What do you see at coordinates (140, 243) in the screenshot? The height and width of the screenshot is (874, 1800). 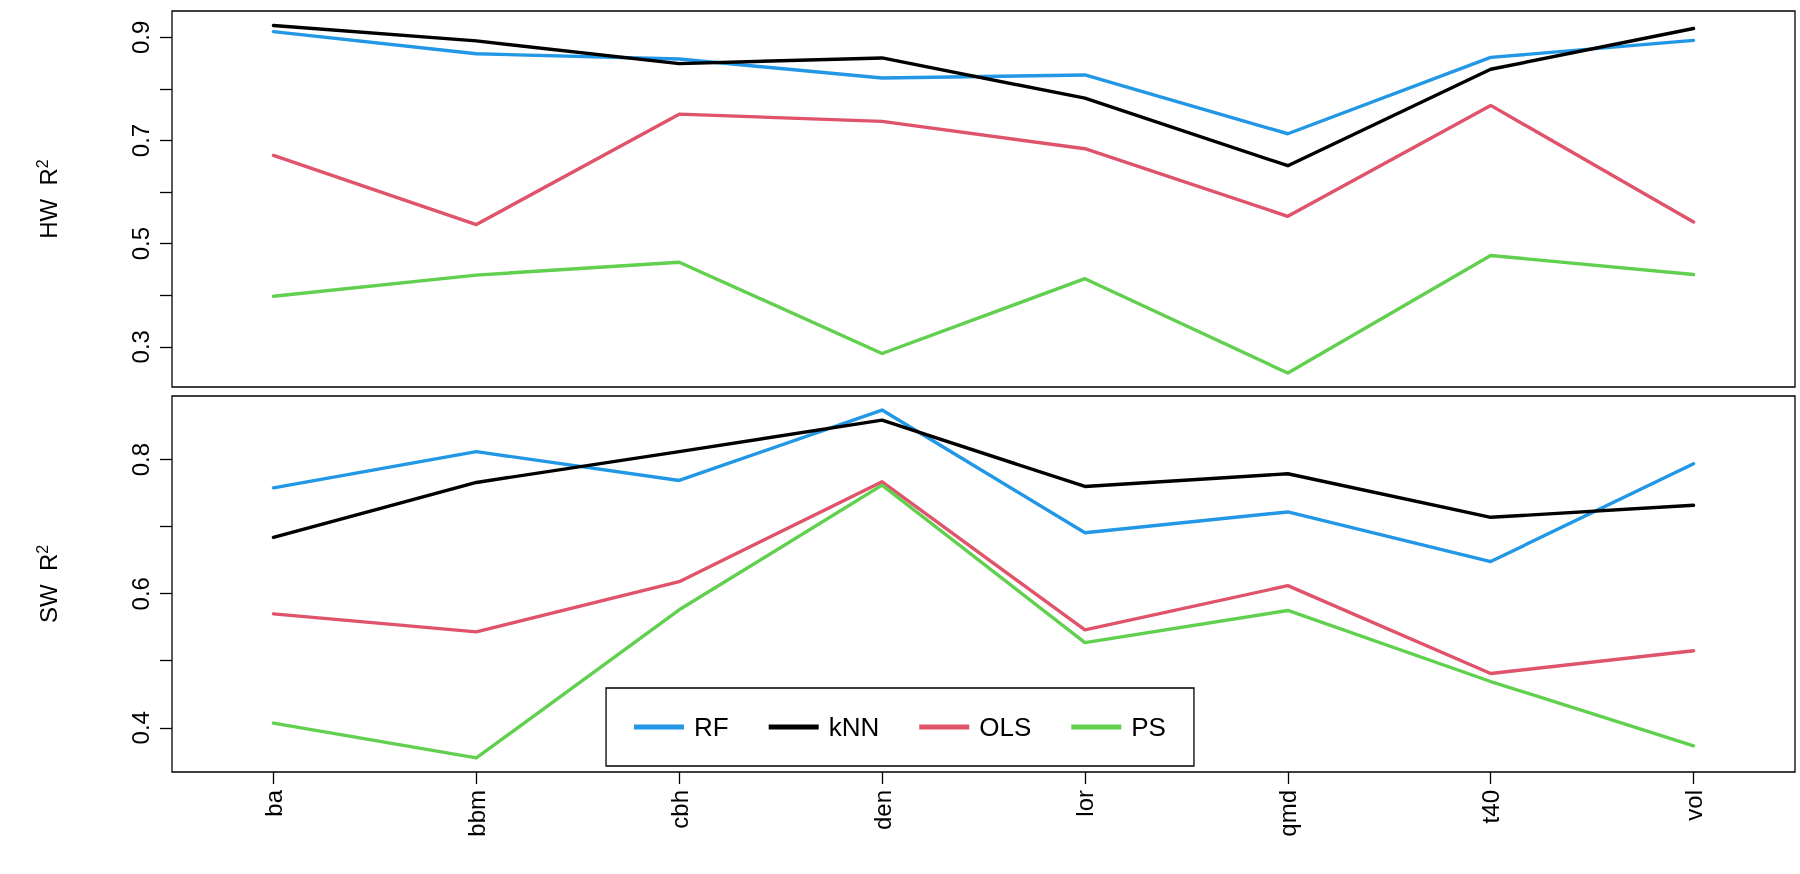 I see `y-tick-label: 0.5` at bounding box center [140, 243].